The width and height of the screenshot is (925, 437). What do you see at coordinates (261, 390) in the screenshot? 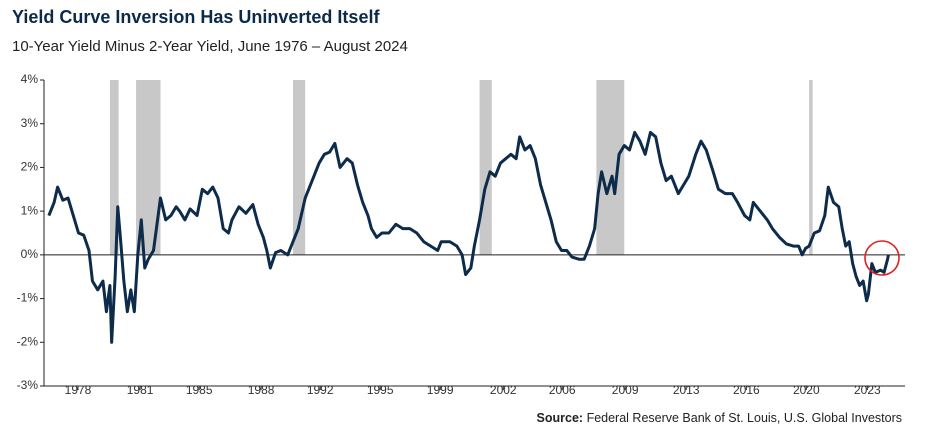
I see `x-tick-label: 1988` at bounding box center [261, 390].